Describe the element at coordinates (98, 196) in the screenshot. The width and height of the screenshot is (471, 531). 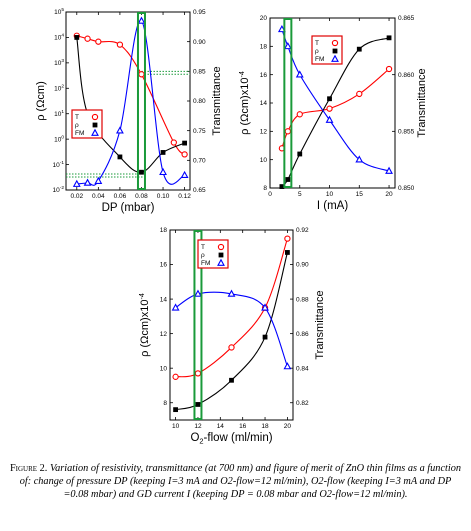
I see `x-tick-label: 0.04` at that location.